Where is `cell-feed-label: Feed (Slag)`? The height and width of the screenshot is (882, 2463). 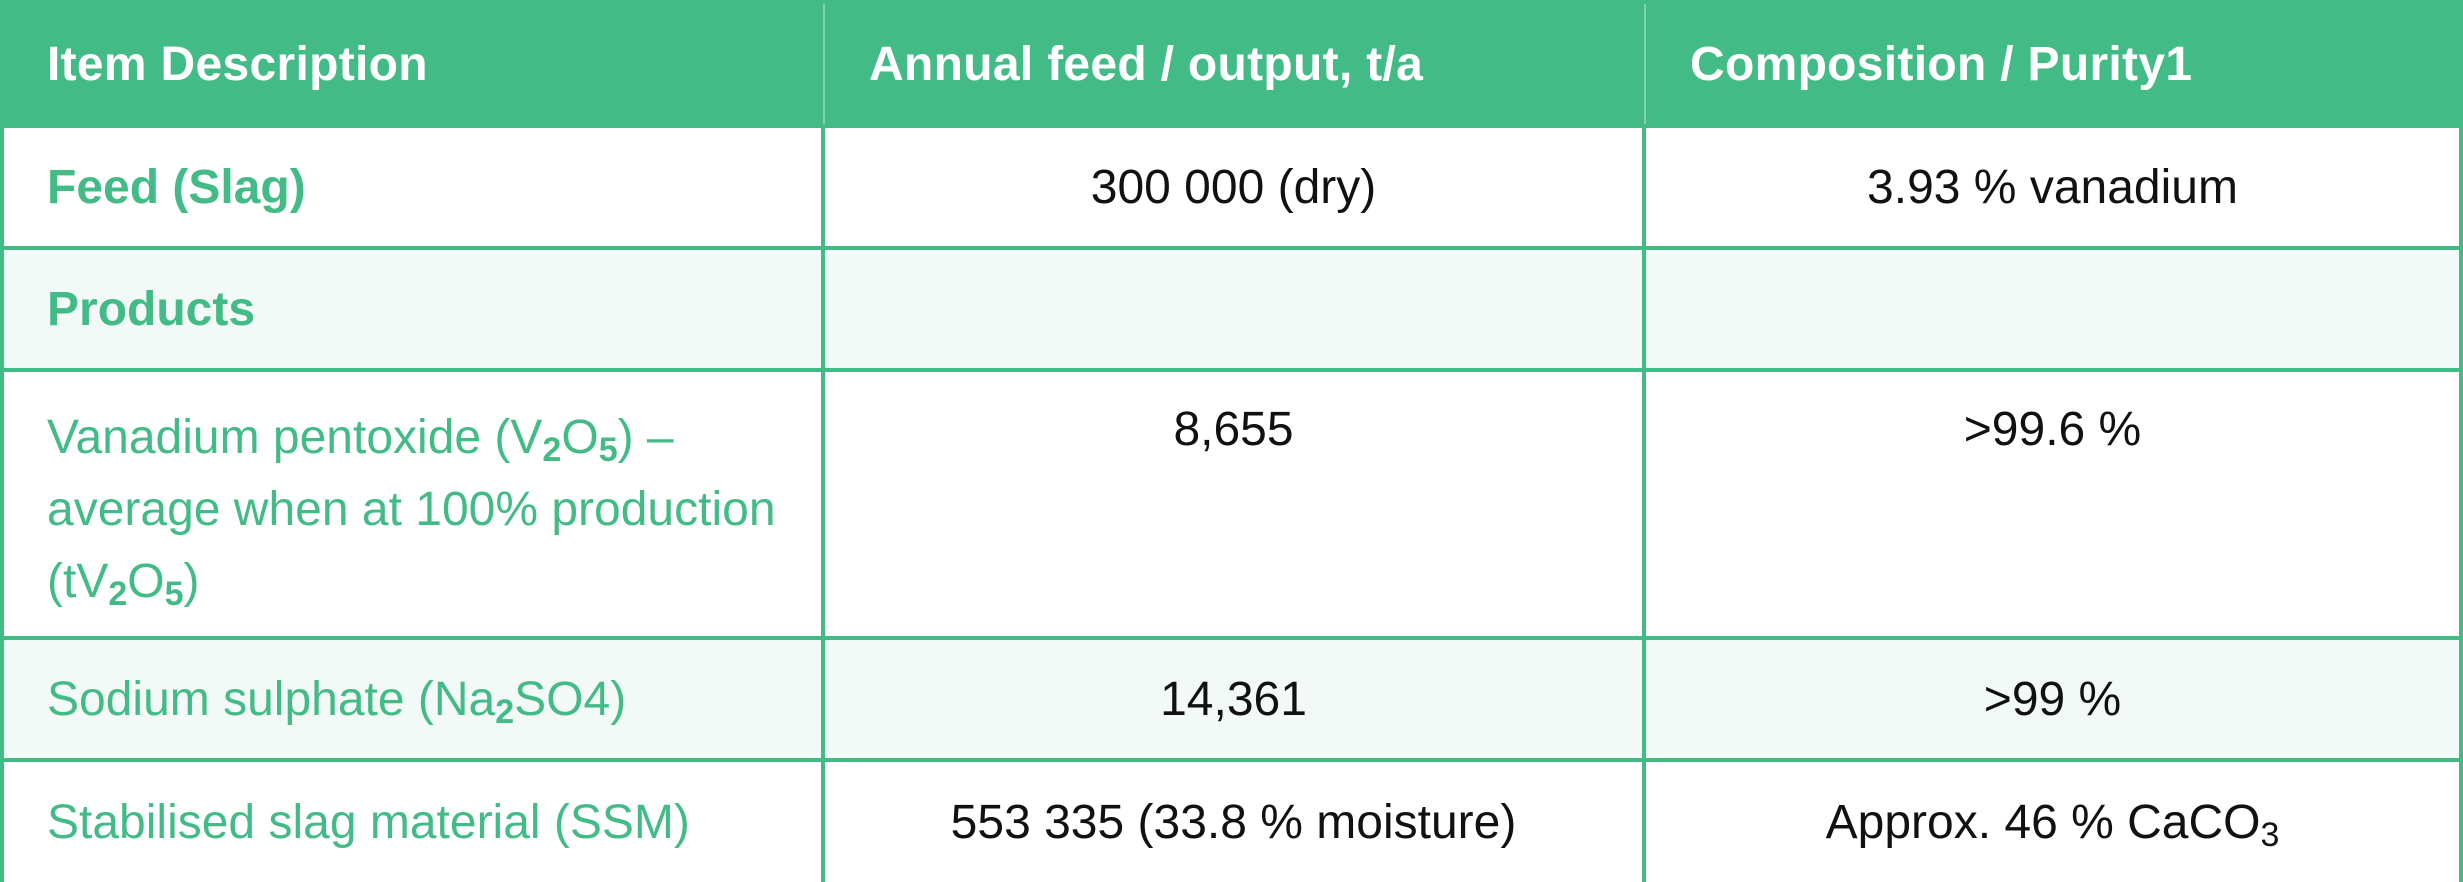
cell-feed-label: Feed (Slag) is located at coordinates (414, 187).